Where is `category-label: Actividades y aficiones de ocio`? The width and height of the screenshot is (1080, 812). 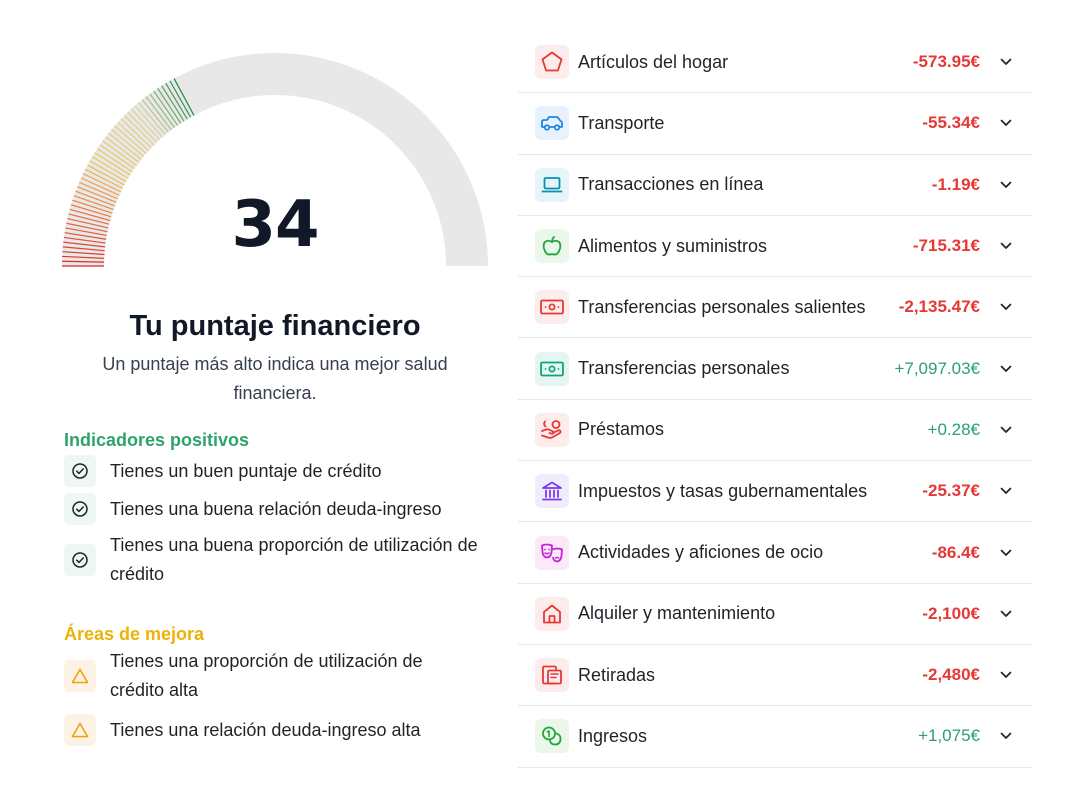 category-label: Actividades y aficiones de ocio is located at coordinates (701, 552).